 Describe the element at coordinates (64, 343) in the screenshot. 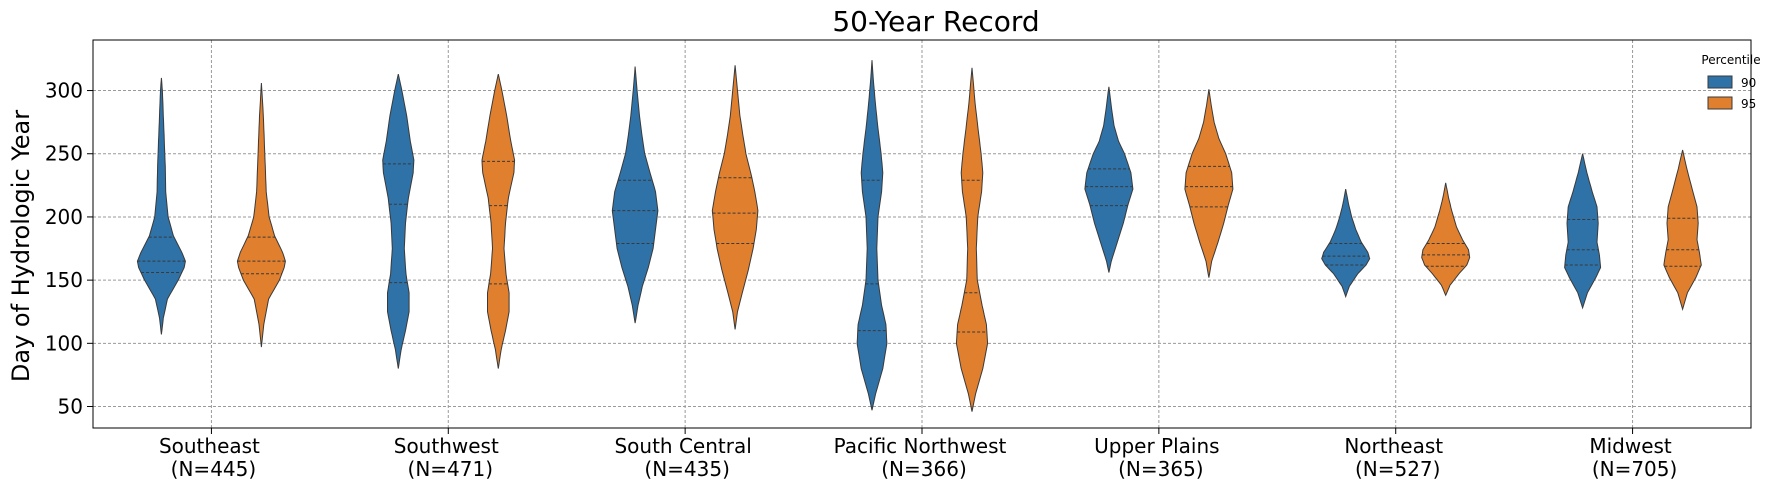

I see `y-tick-label: 100` at that location.